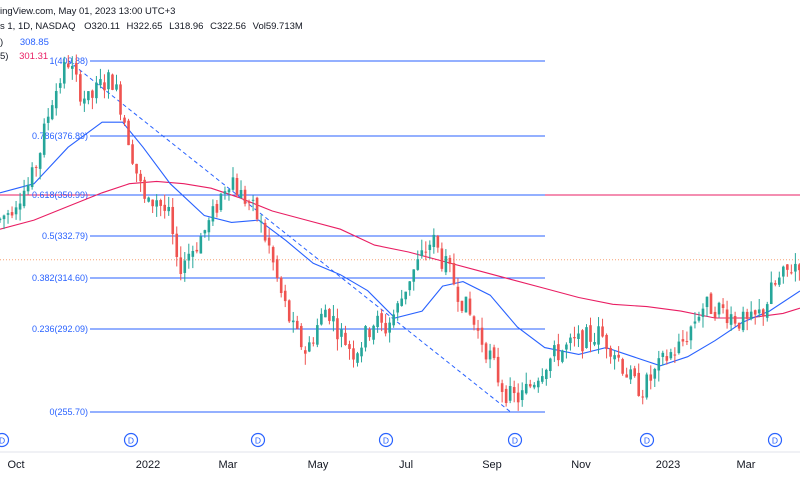 Image resolution: width=800 pixels, height=503 pixels. I want to click on ma-fast-legend: ) 308.85, so click(24, 42).